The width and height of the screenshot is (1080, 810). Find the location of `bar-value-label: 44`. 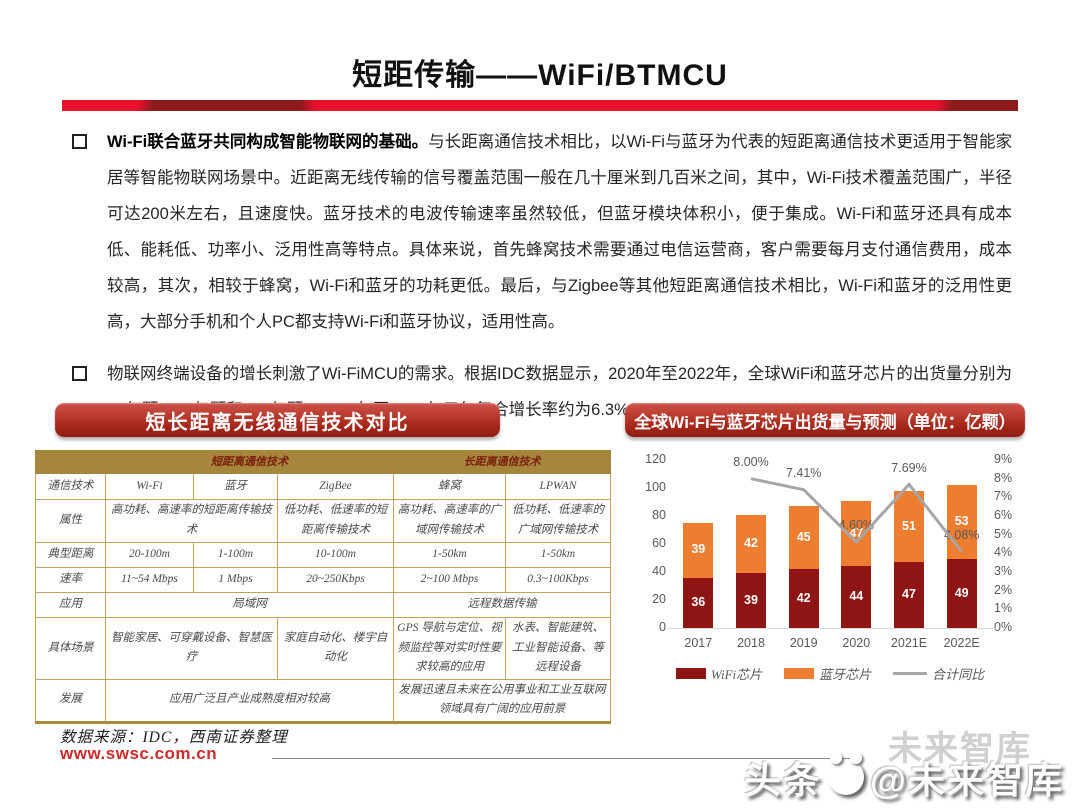

bar-value-label: 44 is located at coordinates (856, 596).